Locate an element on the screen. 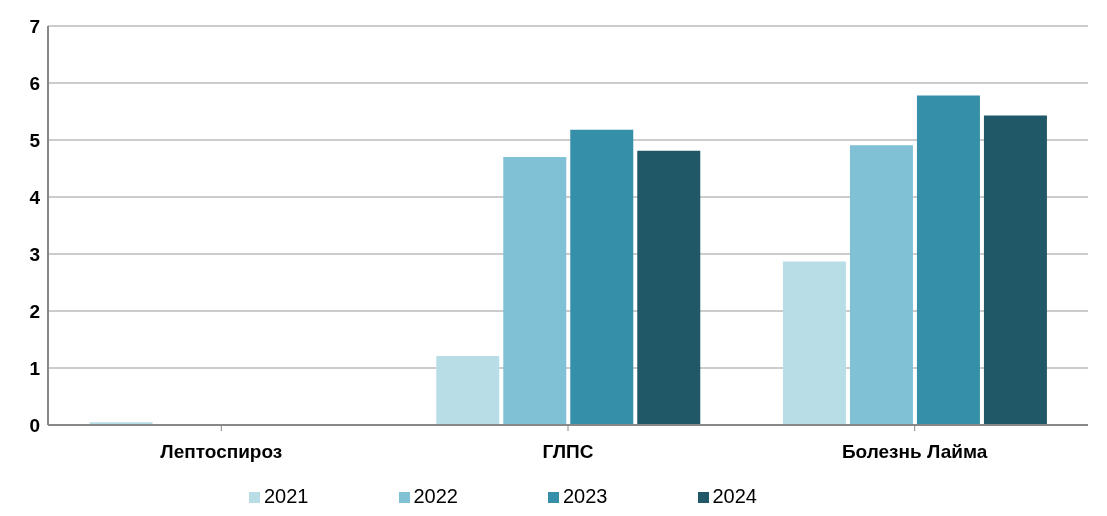  y-tick-label: 5 is located at coordinates (35, 140).